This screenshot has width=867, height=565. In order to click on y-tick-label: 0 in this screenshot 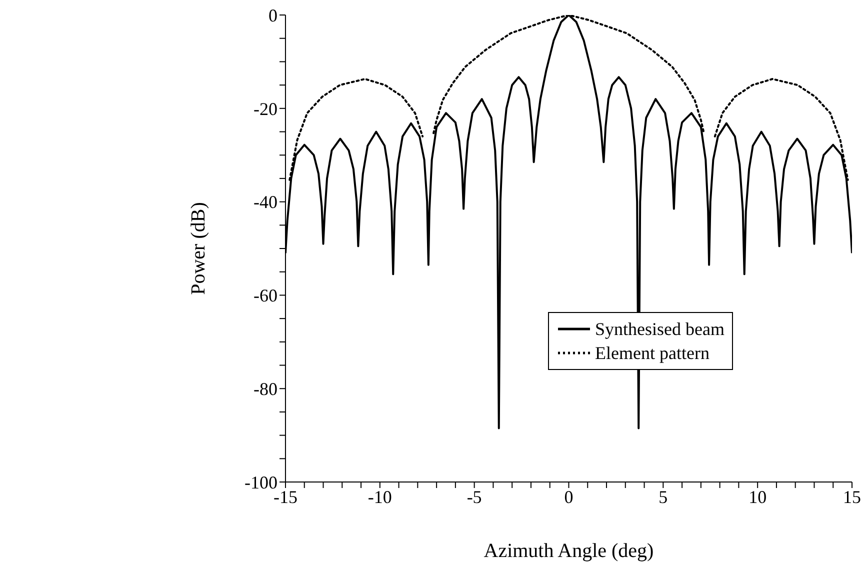, I will do `click(273, 15)`.